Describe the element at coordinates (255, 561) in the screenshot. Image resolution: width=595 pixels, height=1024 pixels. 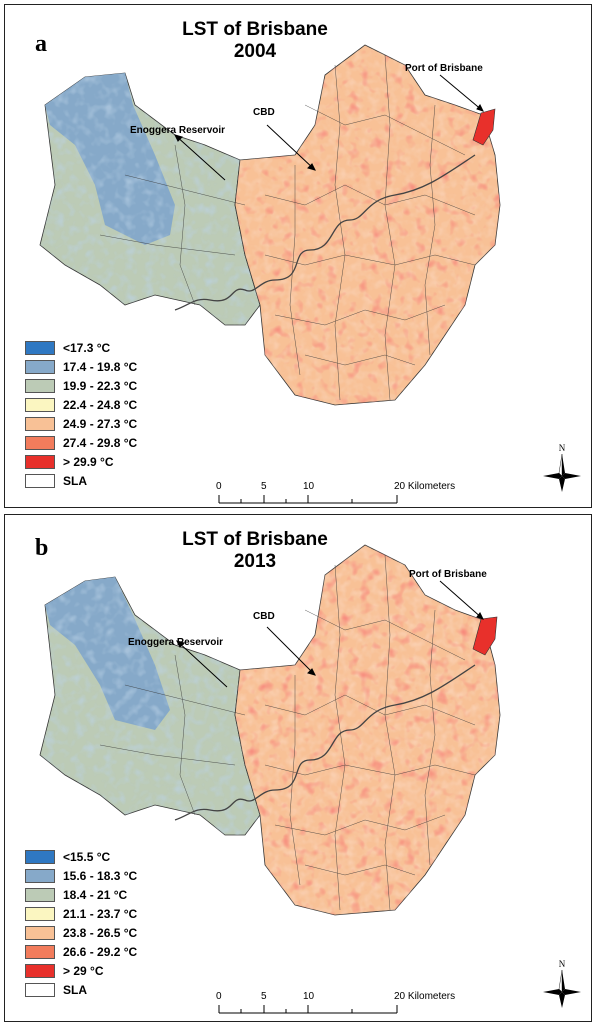
I see `map-title-line2: 2013` at that location.